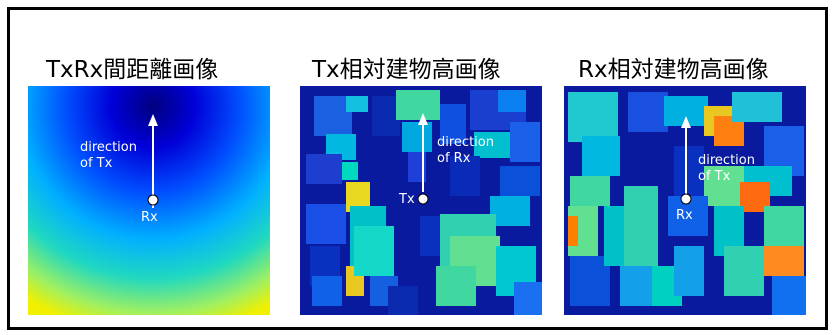  Describe the element at coordinates (454, 158) in the screenshot. I see `panel-2-arrow-label-line2: of Rx` at that location.